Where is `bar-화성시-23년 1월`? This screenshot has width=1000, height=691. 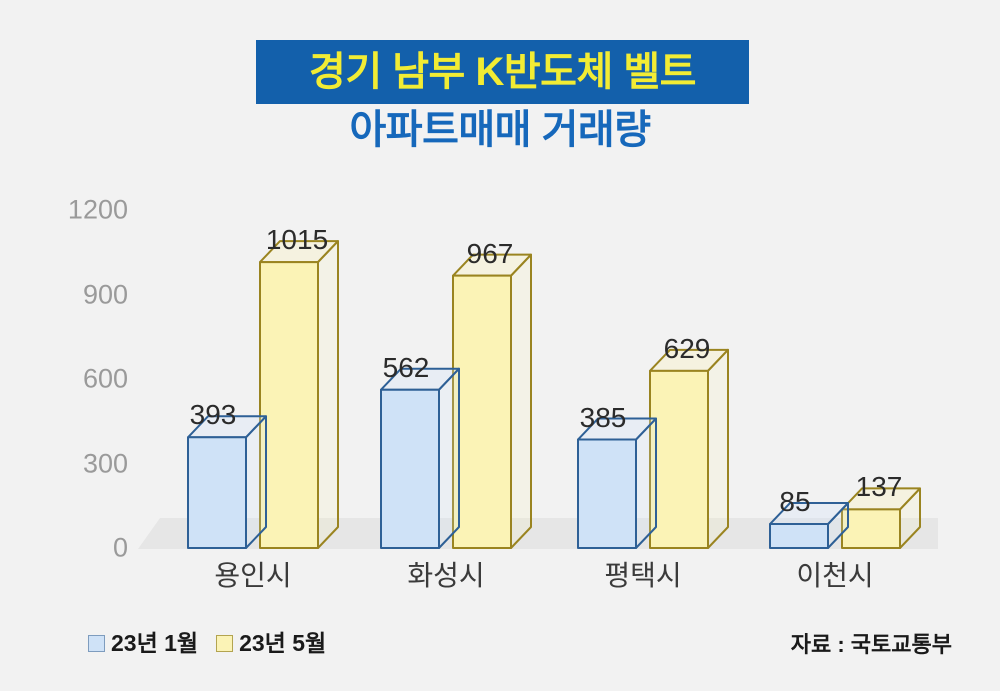
bar-화성시-23년 1월 is located at coordinates (420, 458).